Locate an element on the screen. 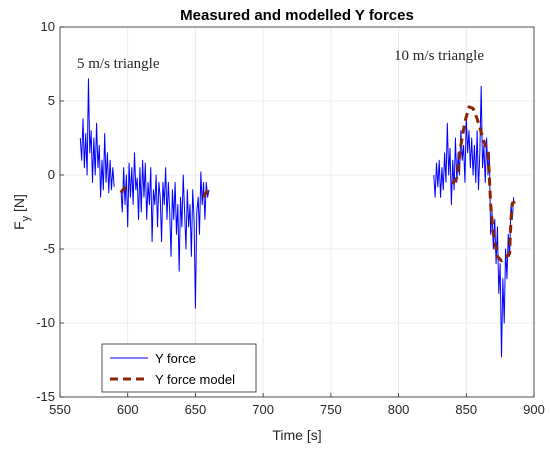 This screenshot has width=550, height=452. y-axis-label-sub: y is located at coordinates (26, 218).